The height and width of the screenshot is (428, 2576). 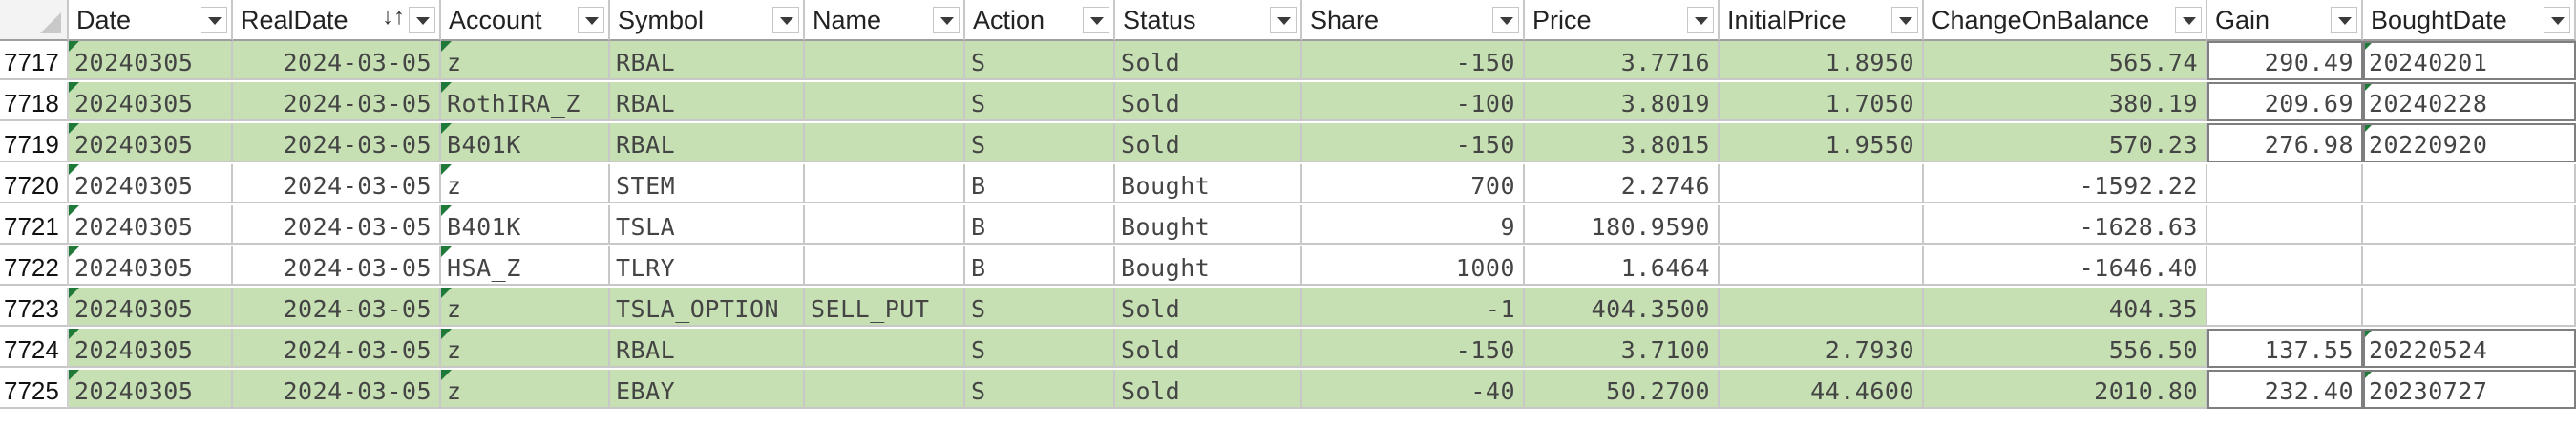 I want to click on row-header: 7721, so click(x=34, y=225).